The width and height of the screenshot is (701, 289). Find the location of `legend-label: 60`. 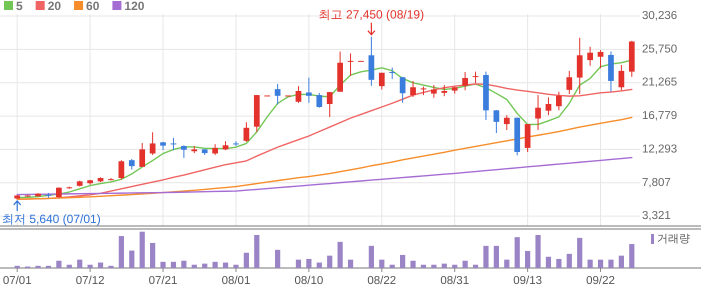

legend-label: 60 is located at coordinates (93, 6).